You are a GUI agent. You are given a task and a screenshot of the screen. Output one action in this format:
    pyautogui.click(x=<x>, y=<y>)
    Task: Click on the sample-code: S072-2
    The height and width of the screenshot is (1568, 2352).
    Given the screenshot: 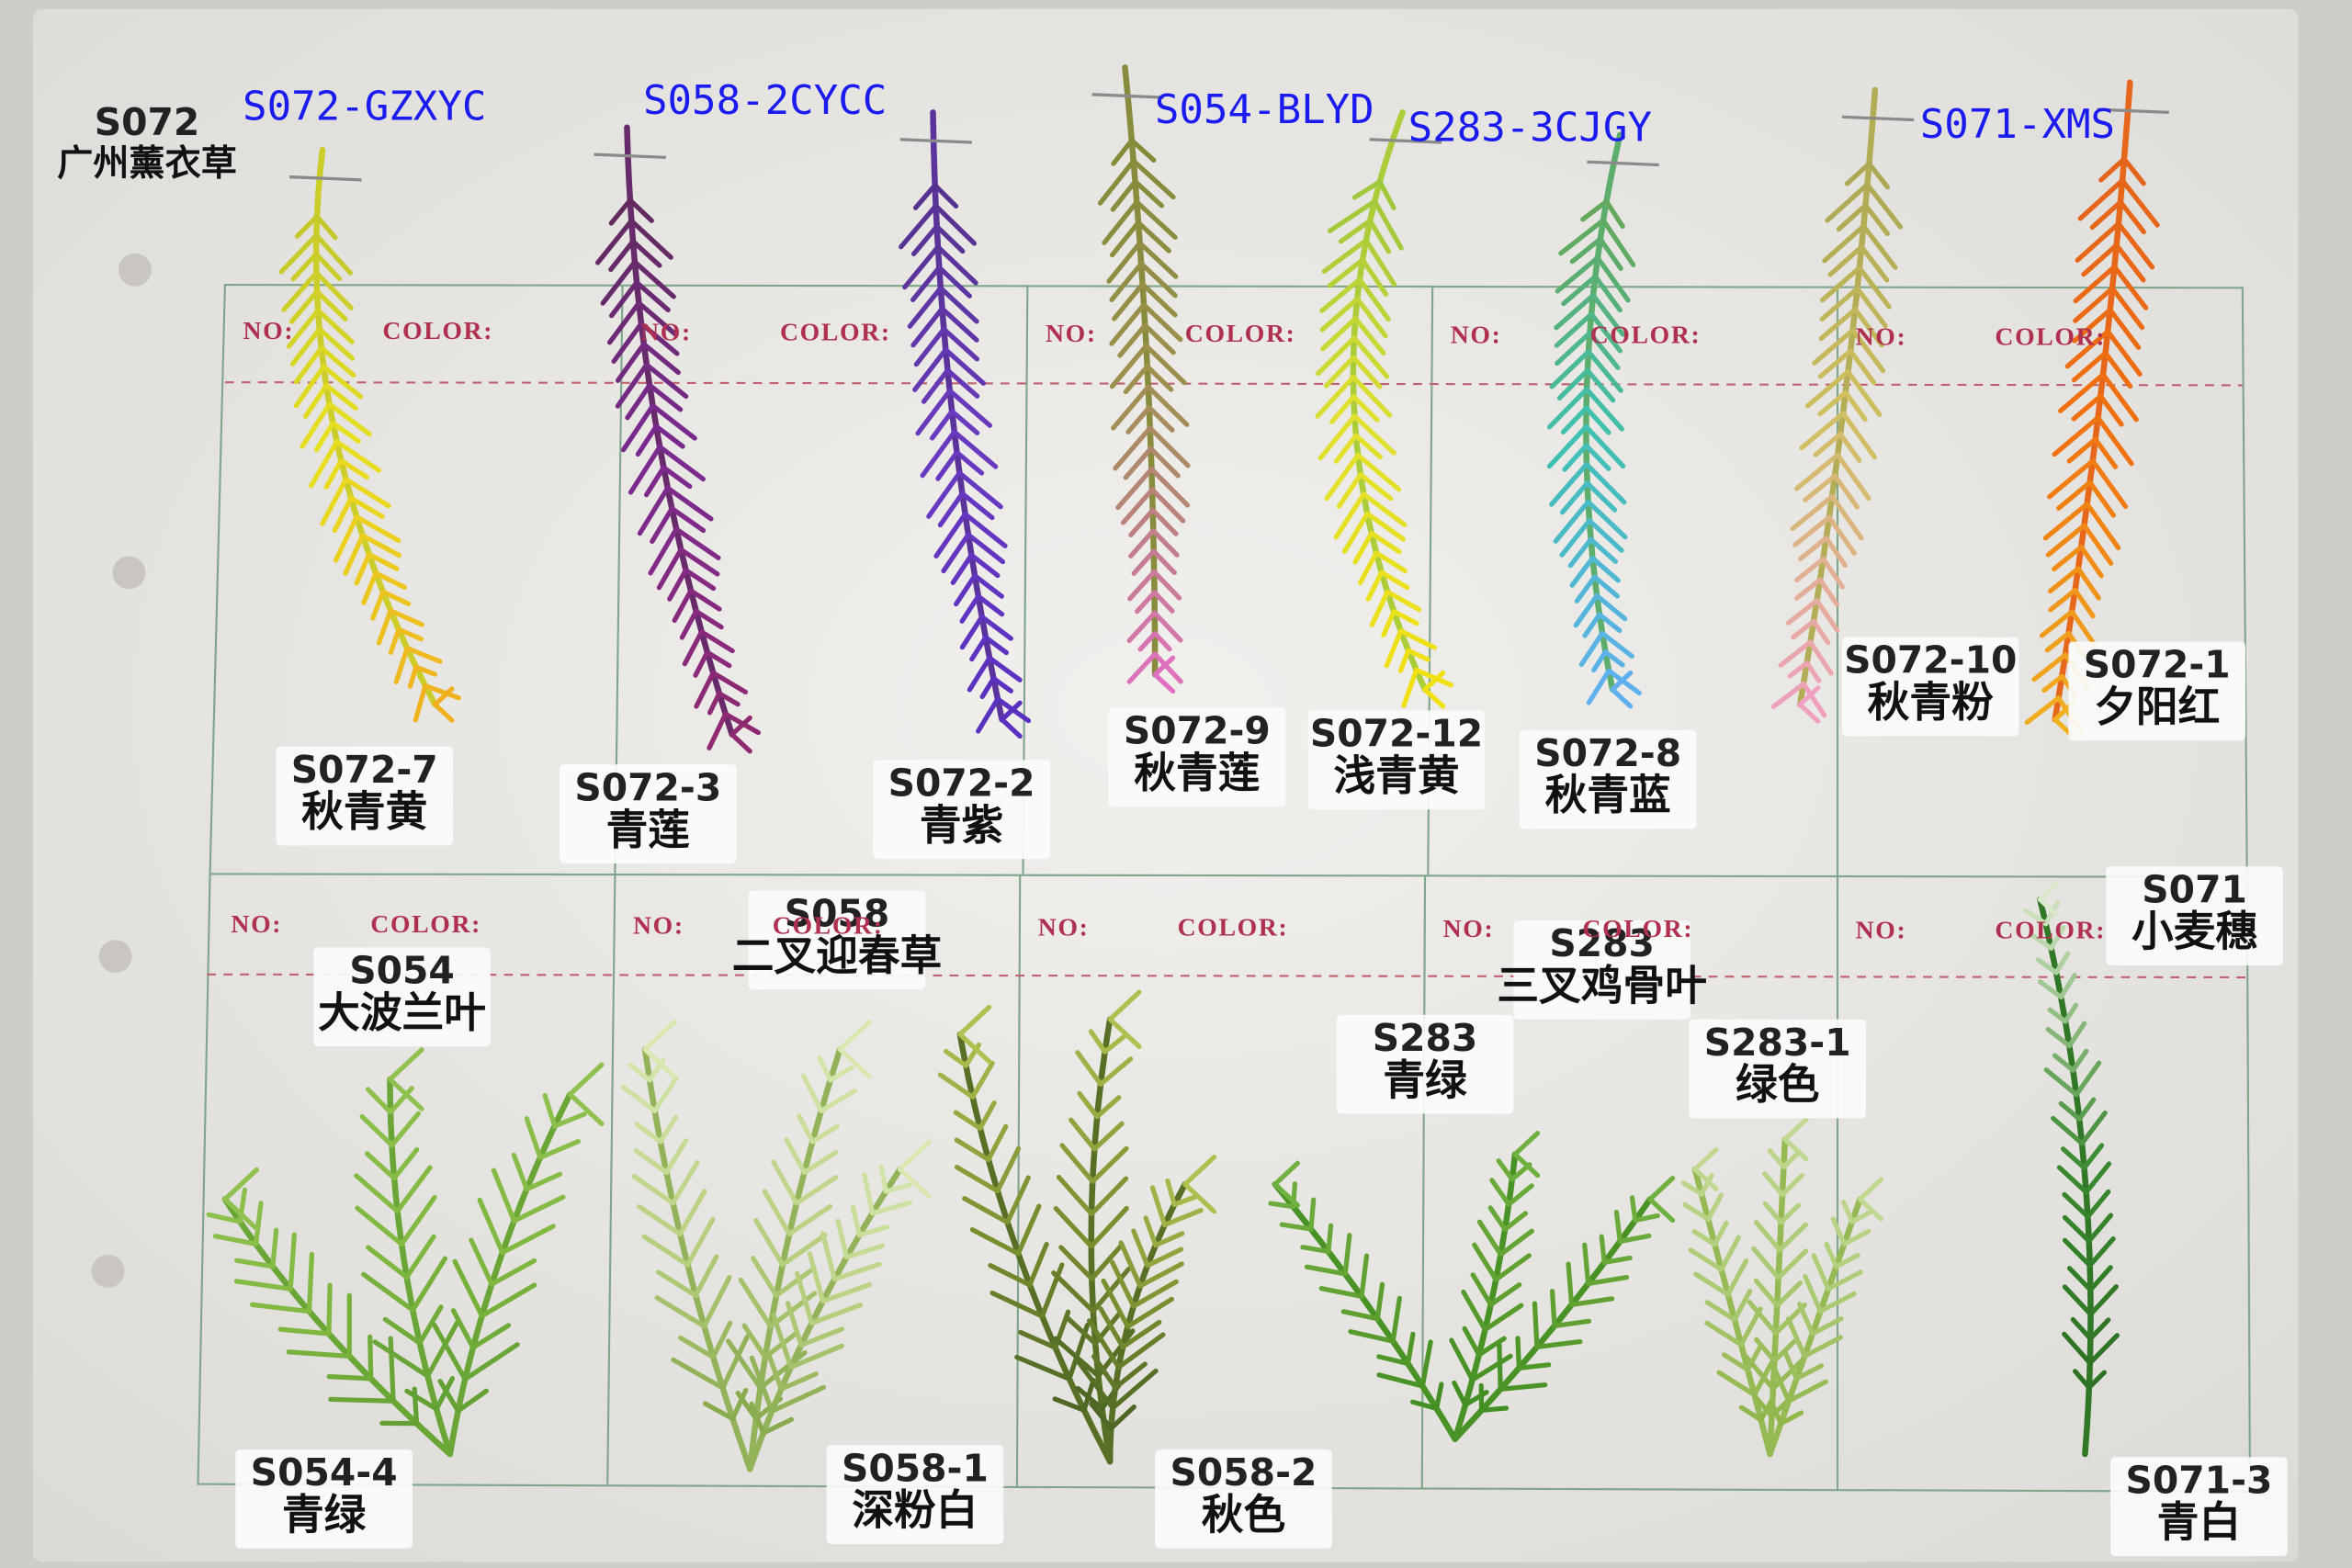 What is the action you would take?
    pyautogui.click(x=961, y=783)
    